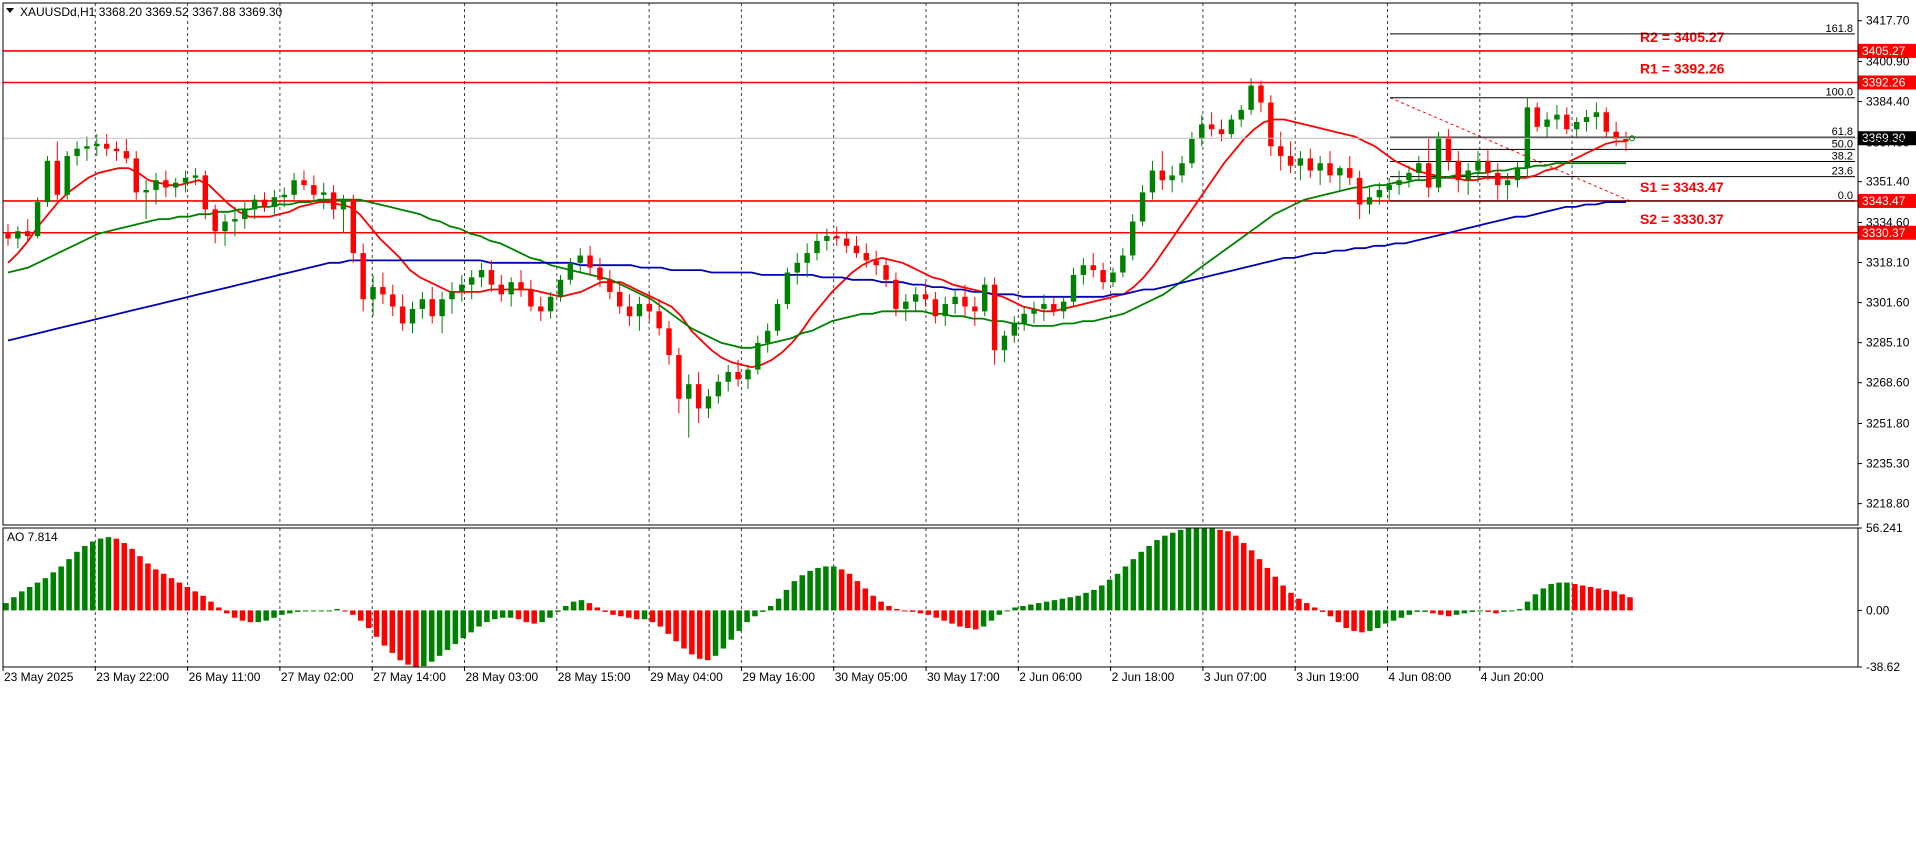  What do you see at coordinates (963, 677) in the screenshot?
I see `x-tick-label: 30 May 17:00` at bounding box center [963, 677].